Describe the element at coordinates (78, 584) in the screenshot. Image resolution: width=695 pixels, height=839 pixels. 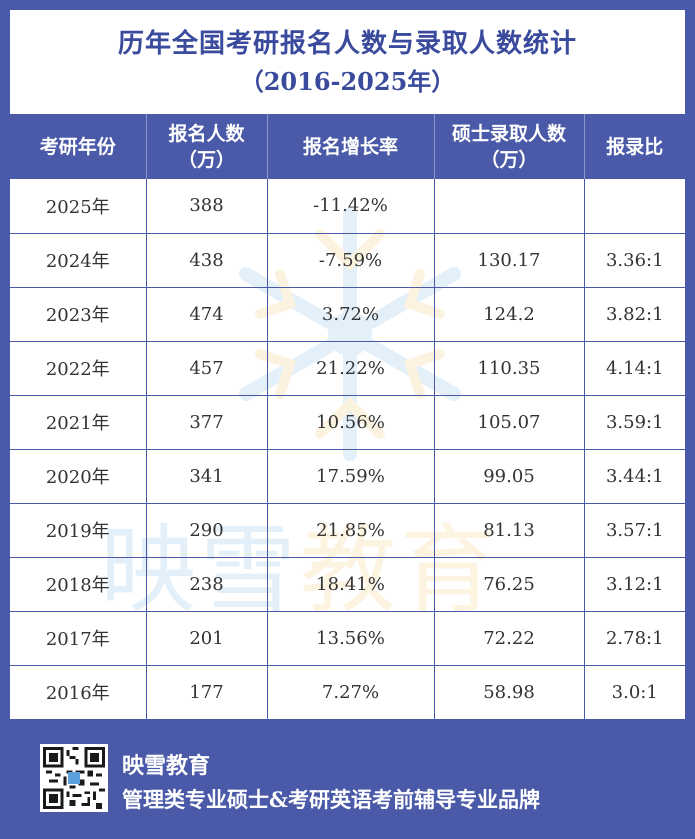
I see `cell-year: 2018年` at that location.